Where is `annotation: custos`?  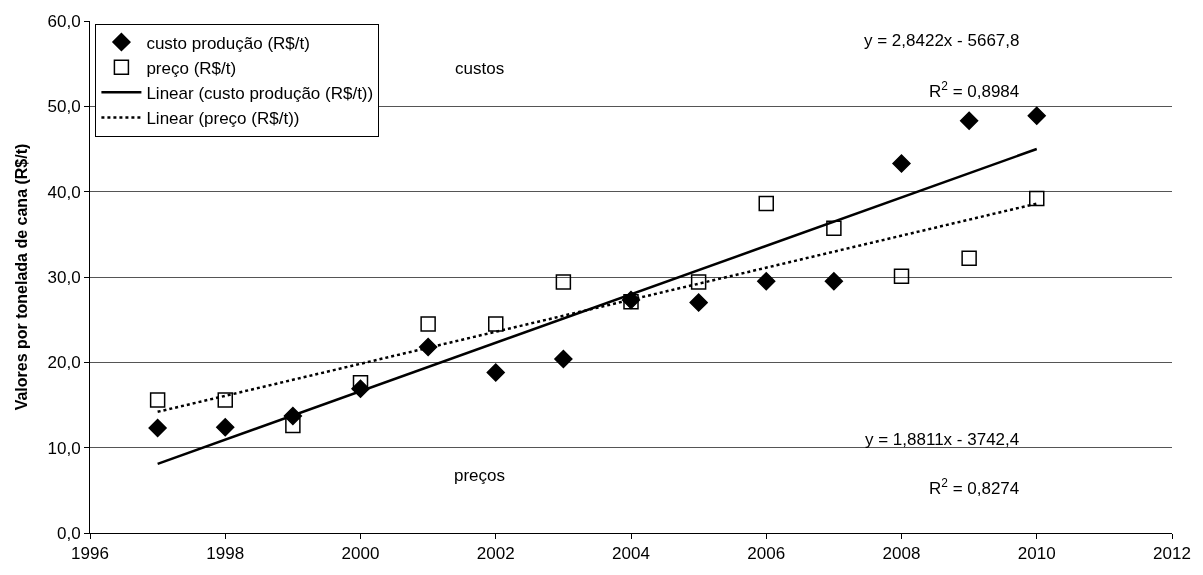
annotation: custos is located at coordinates (480, 68).